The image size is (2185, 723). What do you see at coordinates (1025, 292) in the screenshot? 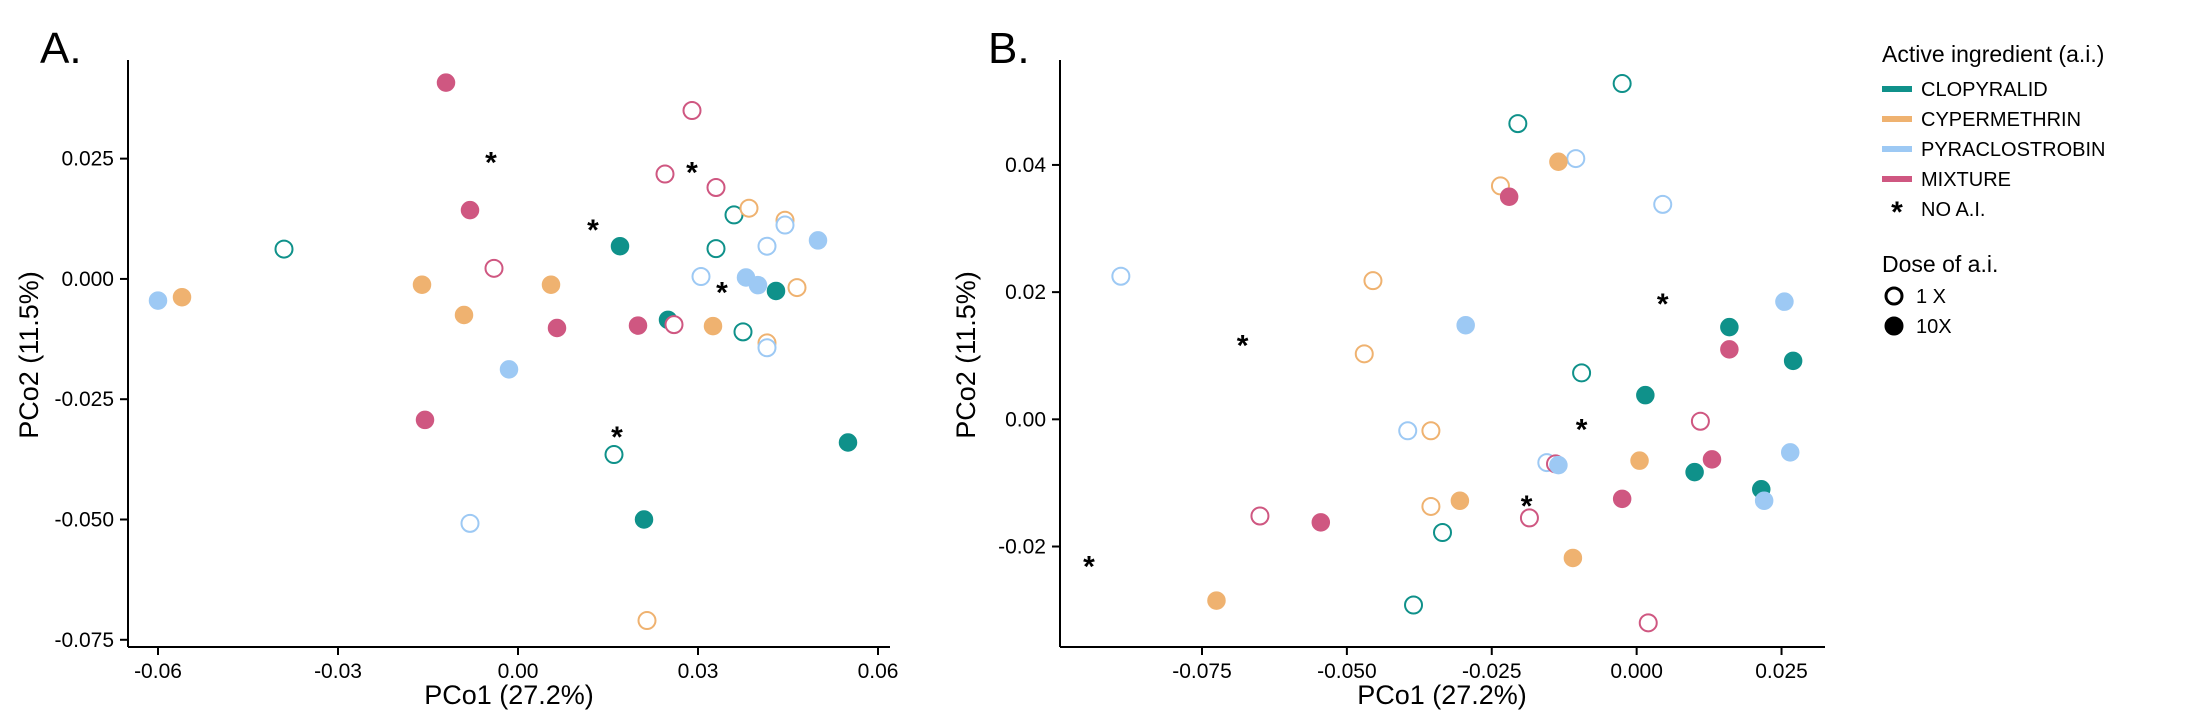
I see `y-tick-label: 0.02` at bounding box center [1025, 292].